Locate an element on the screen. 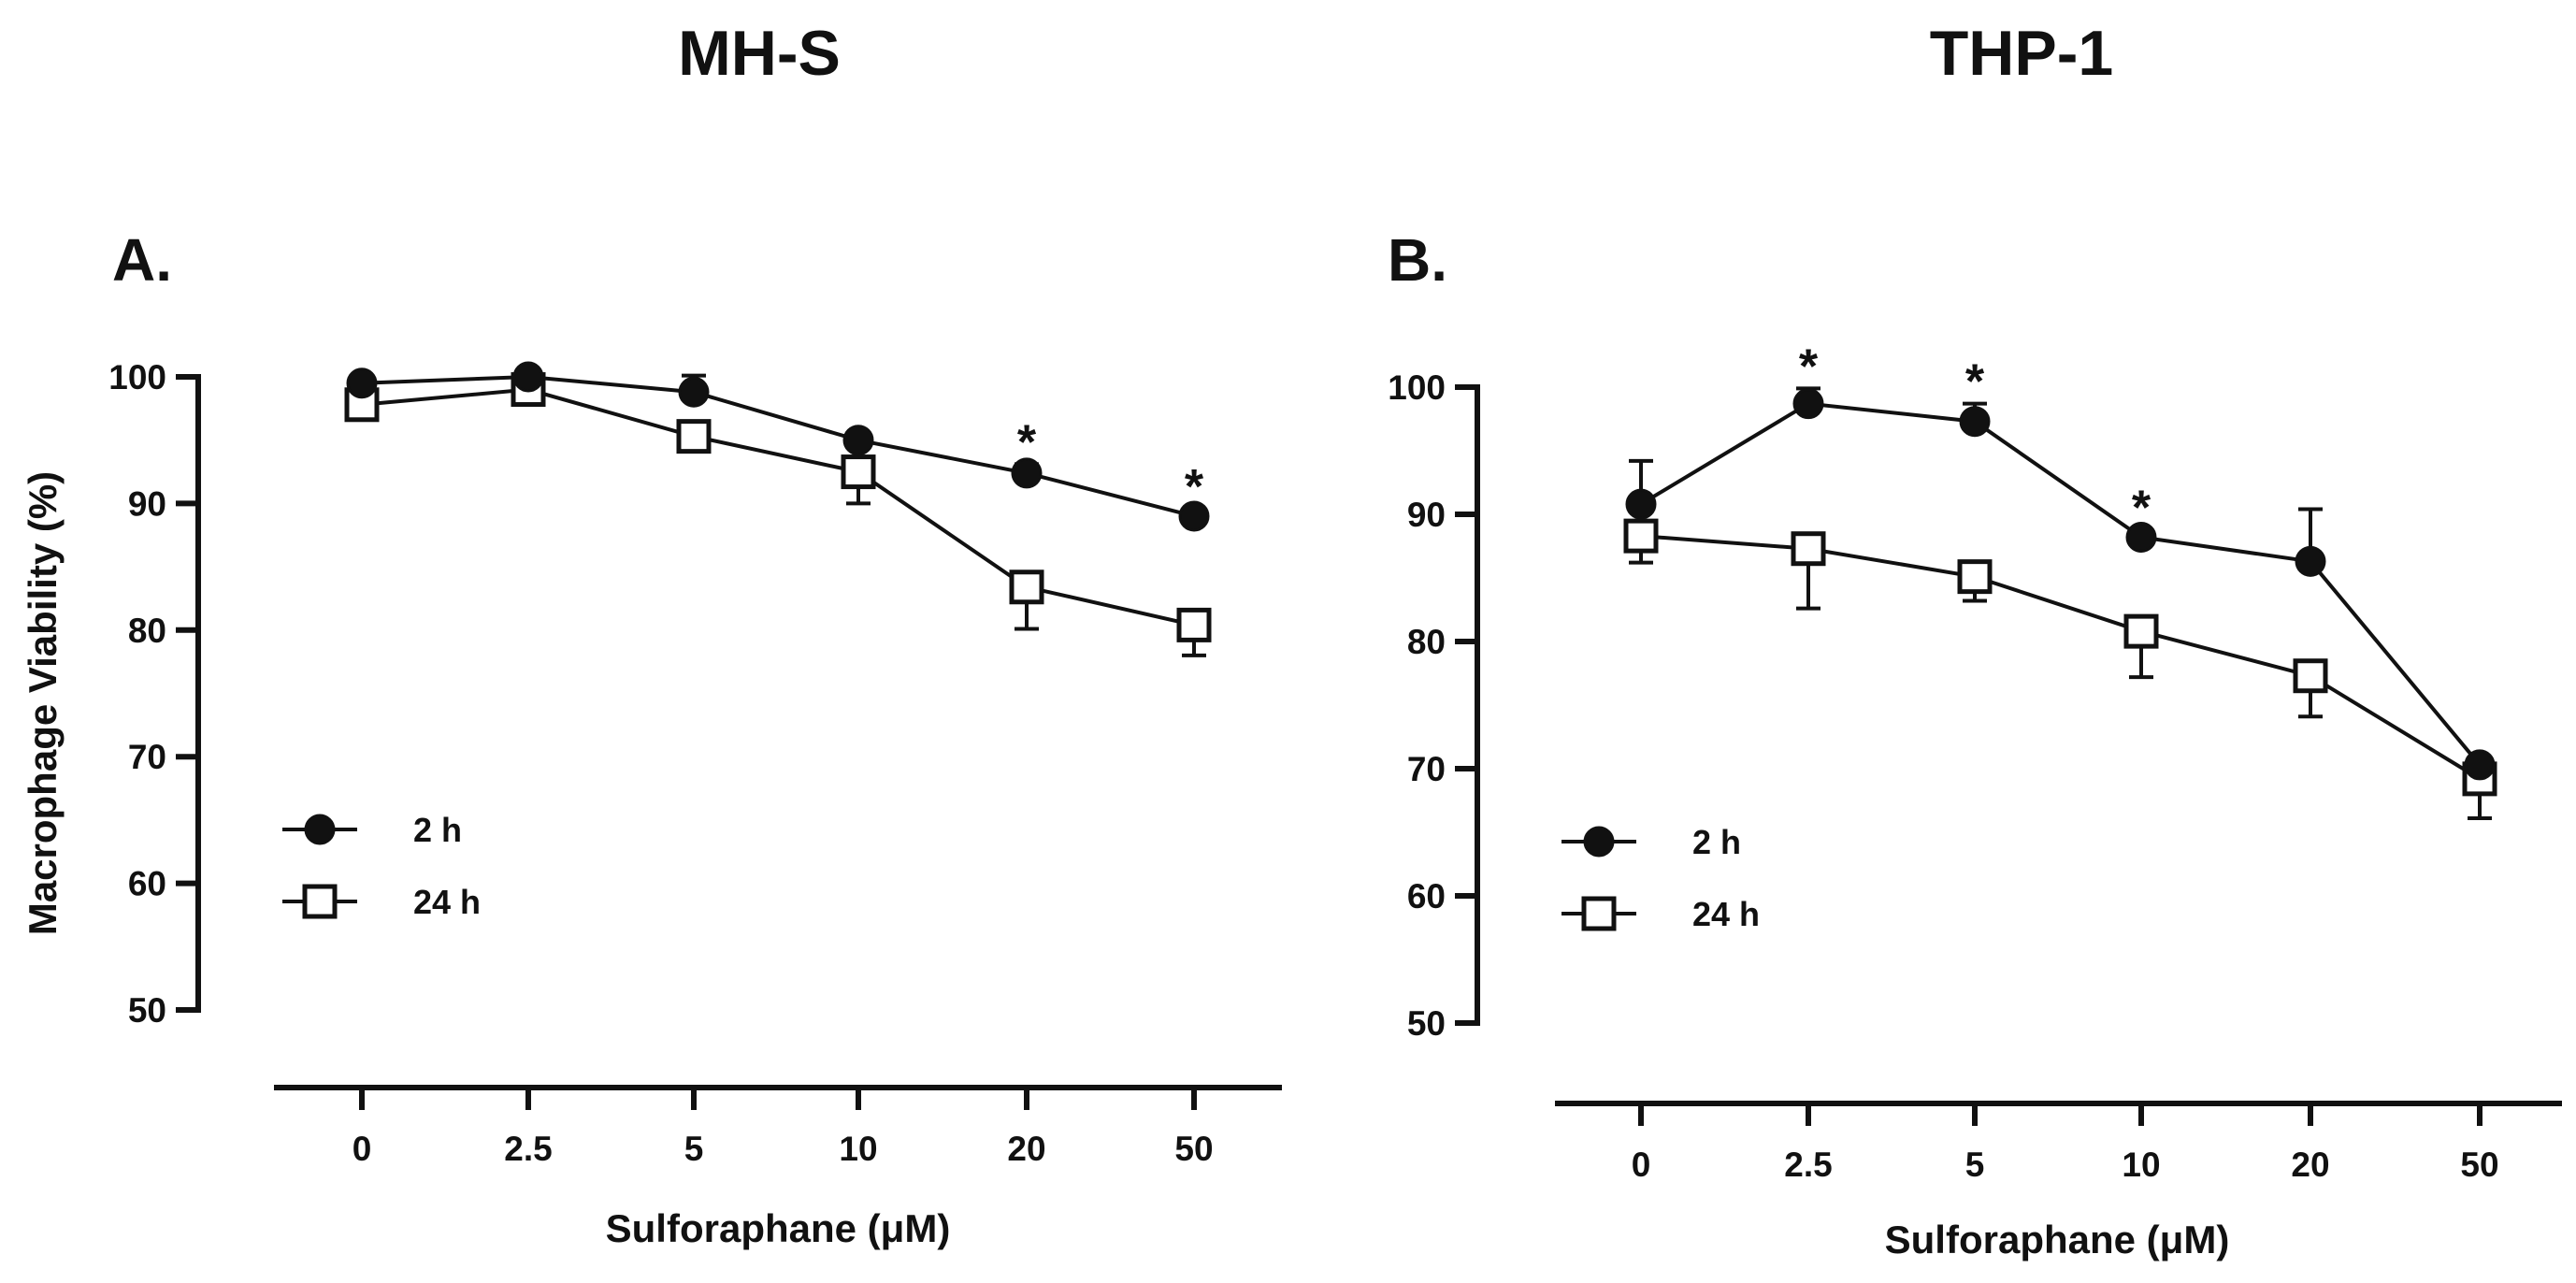  panel-b-y-tick-label: 70 is located at coordinates (1427, 769).